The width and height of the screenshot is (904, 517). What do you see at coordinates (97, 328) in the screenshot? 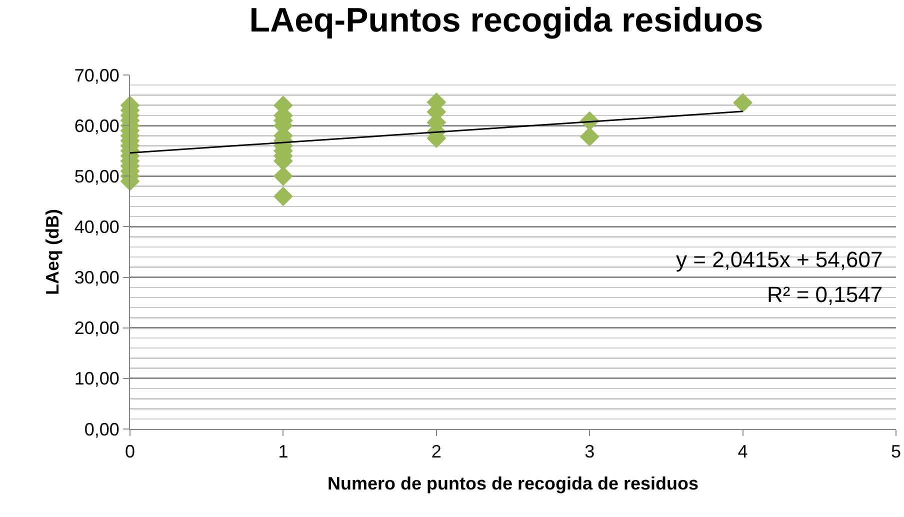
I see `y-tick-label: 20,00` at bounding box center [97, 328].